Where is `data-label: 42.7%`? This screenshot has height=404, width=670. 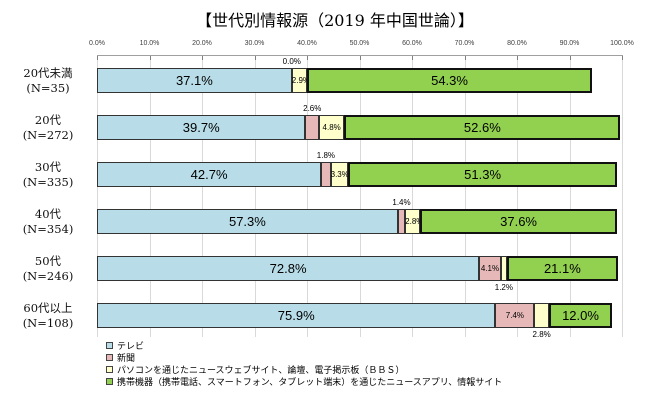 data-label: 42.7% is located at coordinates (209, 174).